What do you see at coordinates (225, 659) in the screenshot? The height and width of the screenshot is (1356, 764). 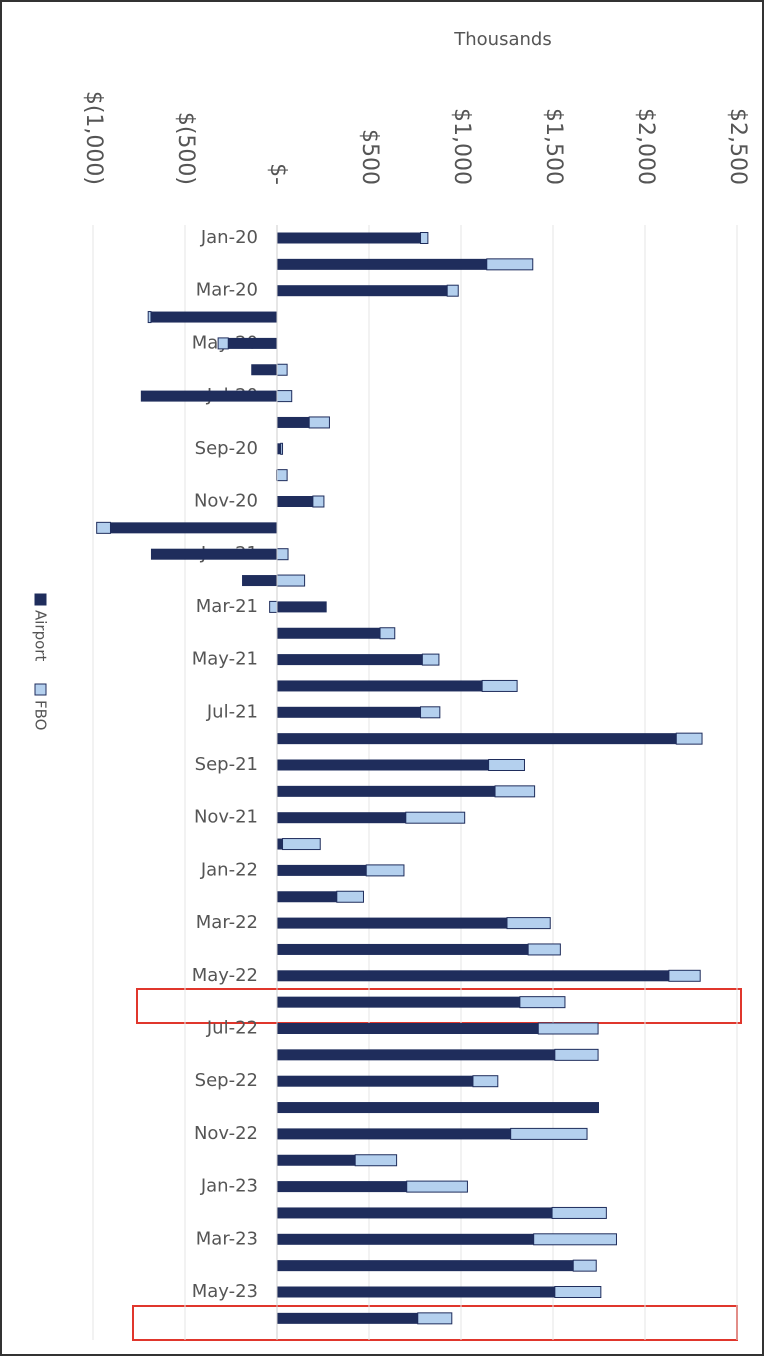 I see `y-tick-label: May-21` at bounding box center [225, 659].